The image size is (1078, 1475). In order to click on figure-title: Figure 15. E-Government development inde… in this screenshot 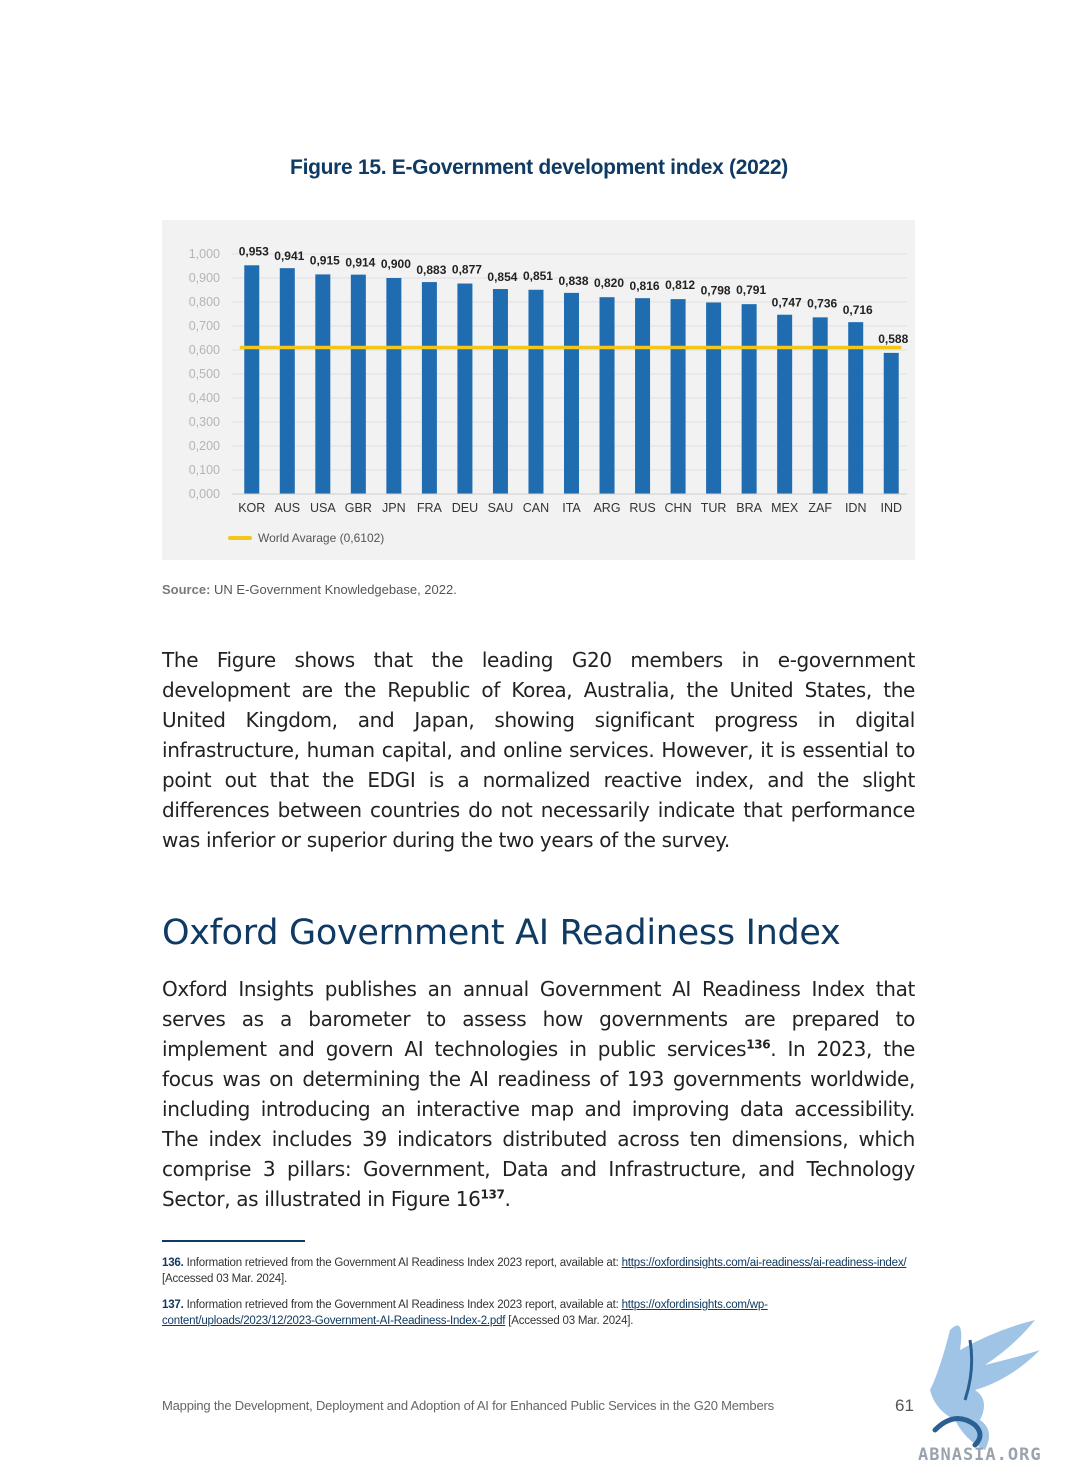, I will do `click(539, 167)`.